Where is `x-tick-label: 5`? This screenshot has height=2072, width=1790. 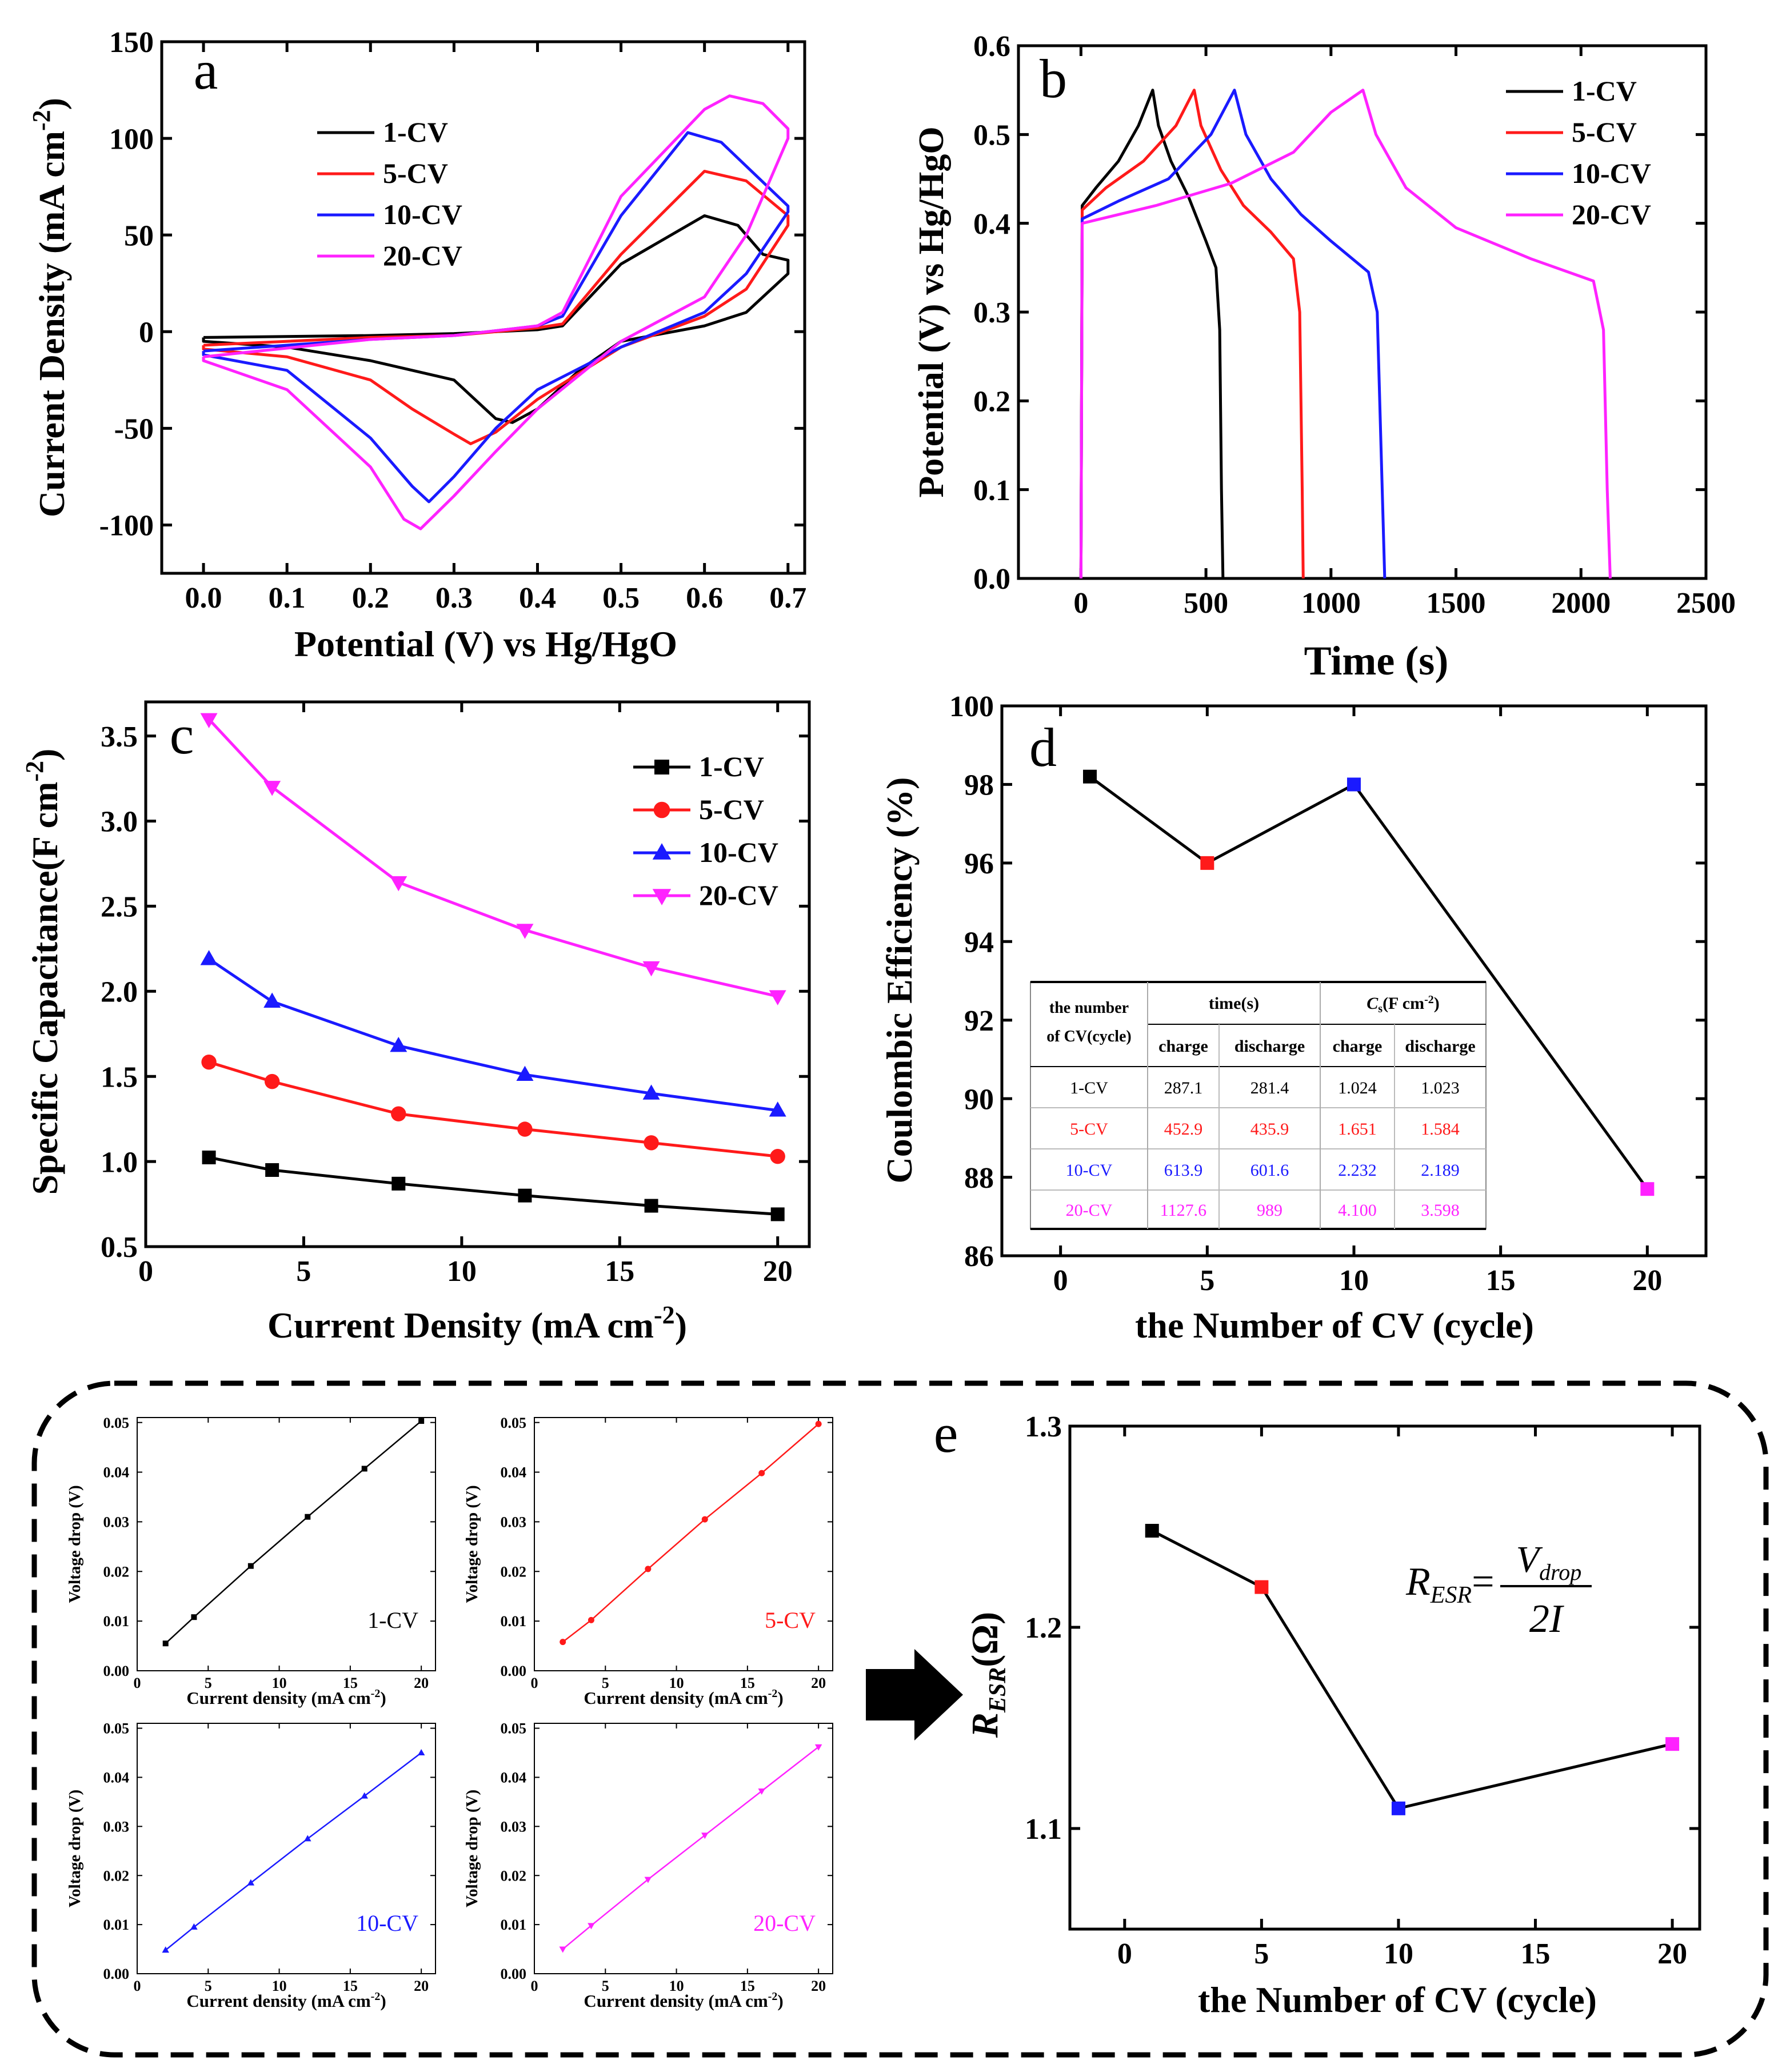 x-tick-label: 5 is located at coordinates (304, 1271).